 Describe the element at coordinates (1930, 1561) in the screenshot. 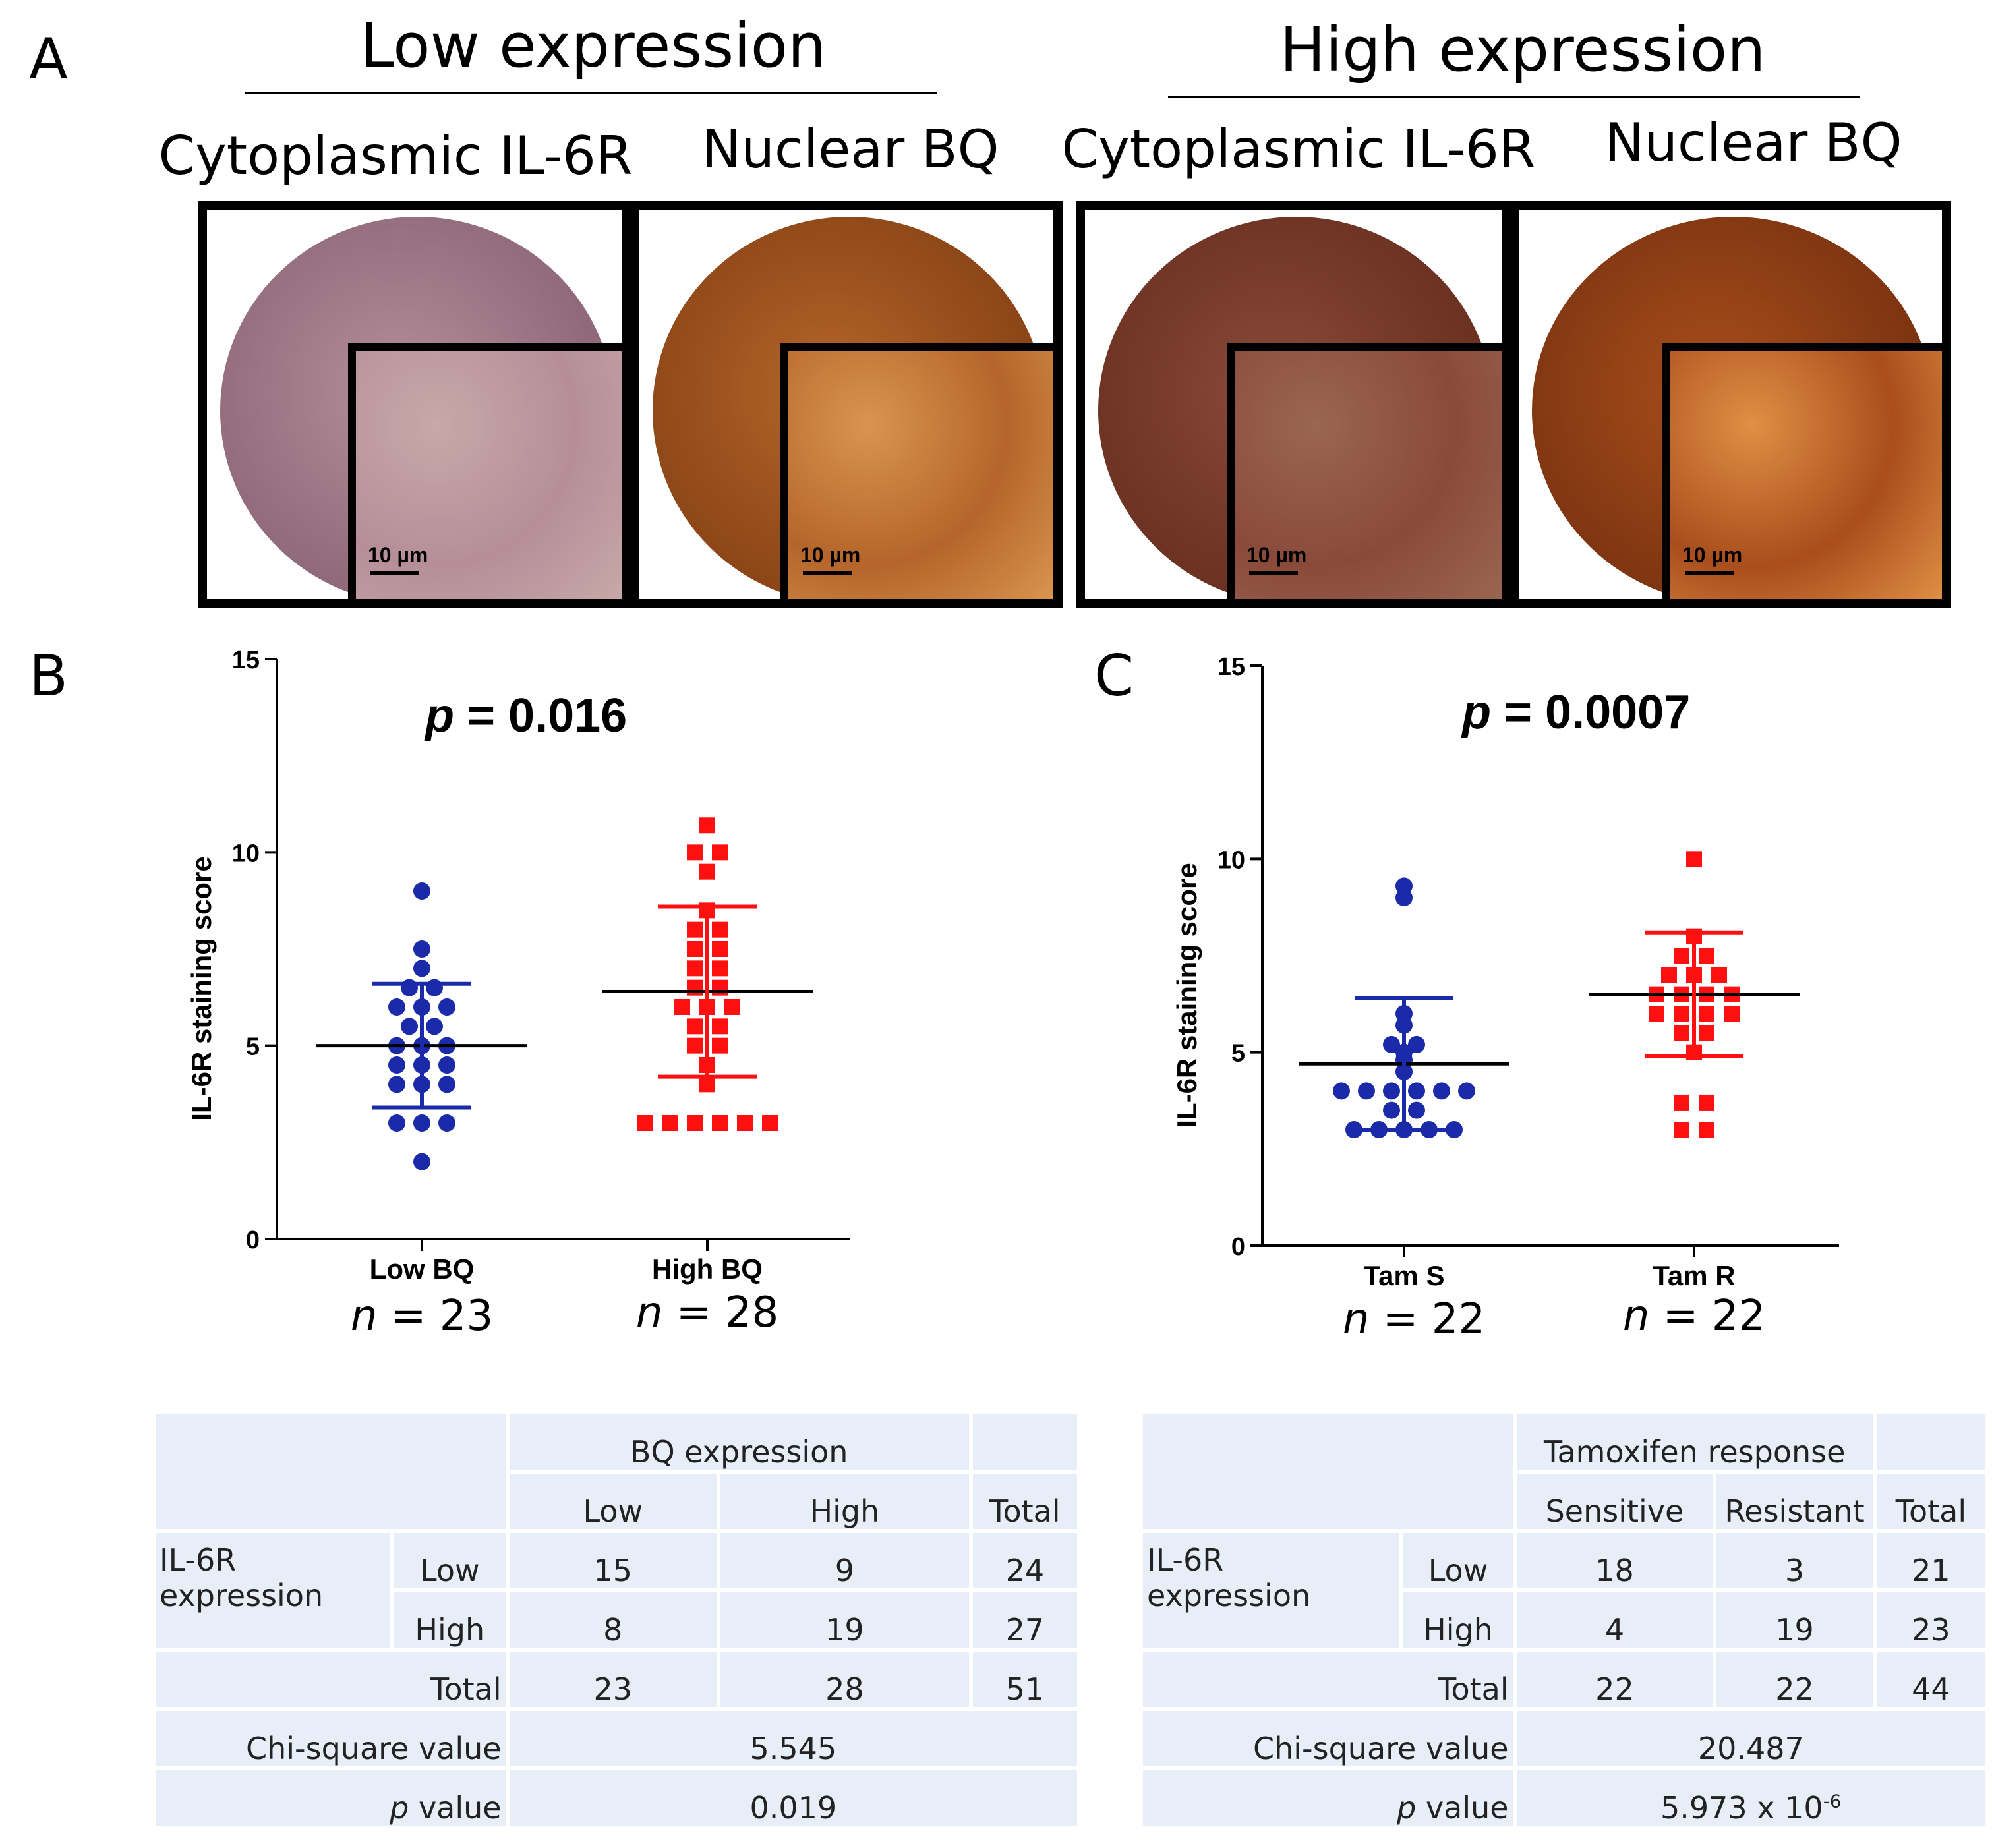

I see `table-cell: 21` at that location.